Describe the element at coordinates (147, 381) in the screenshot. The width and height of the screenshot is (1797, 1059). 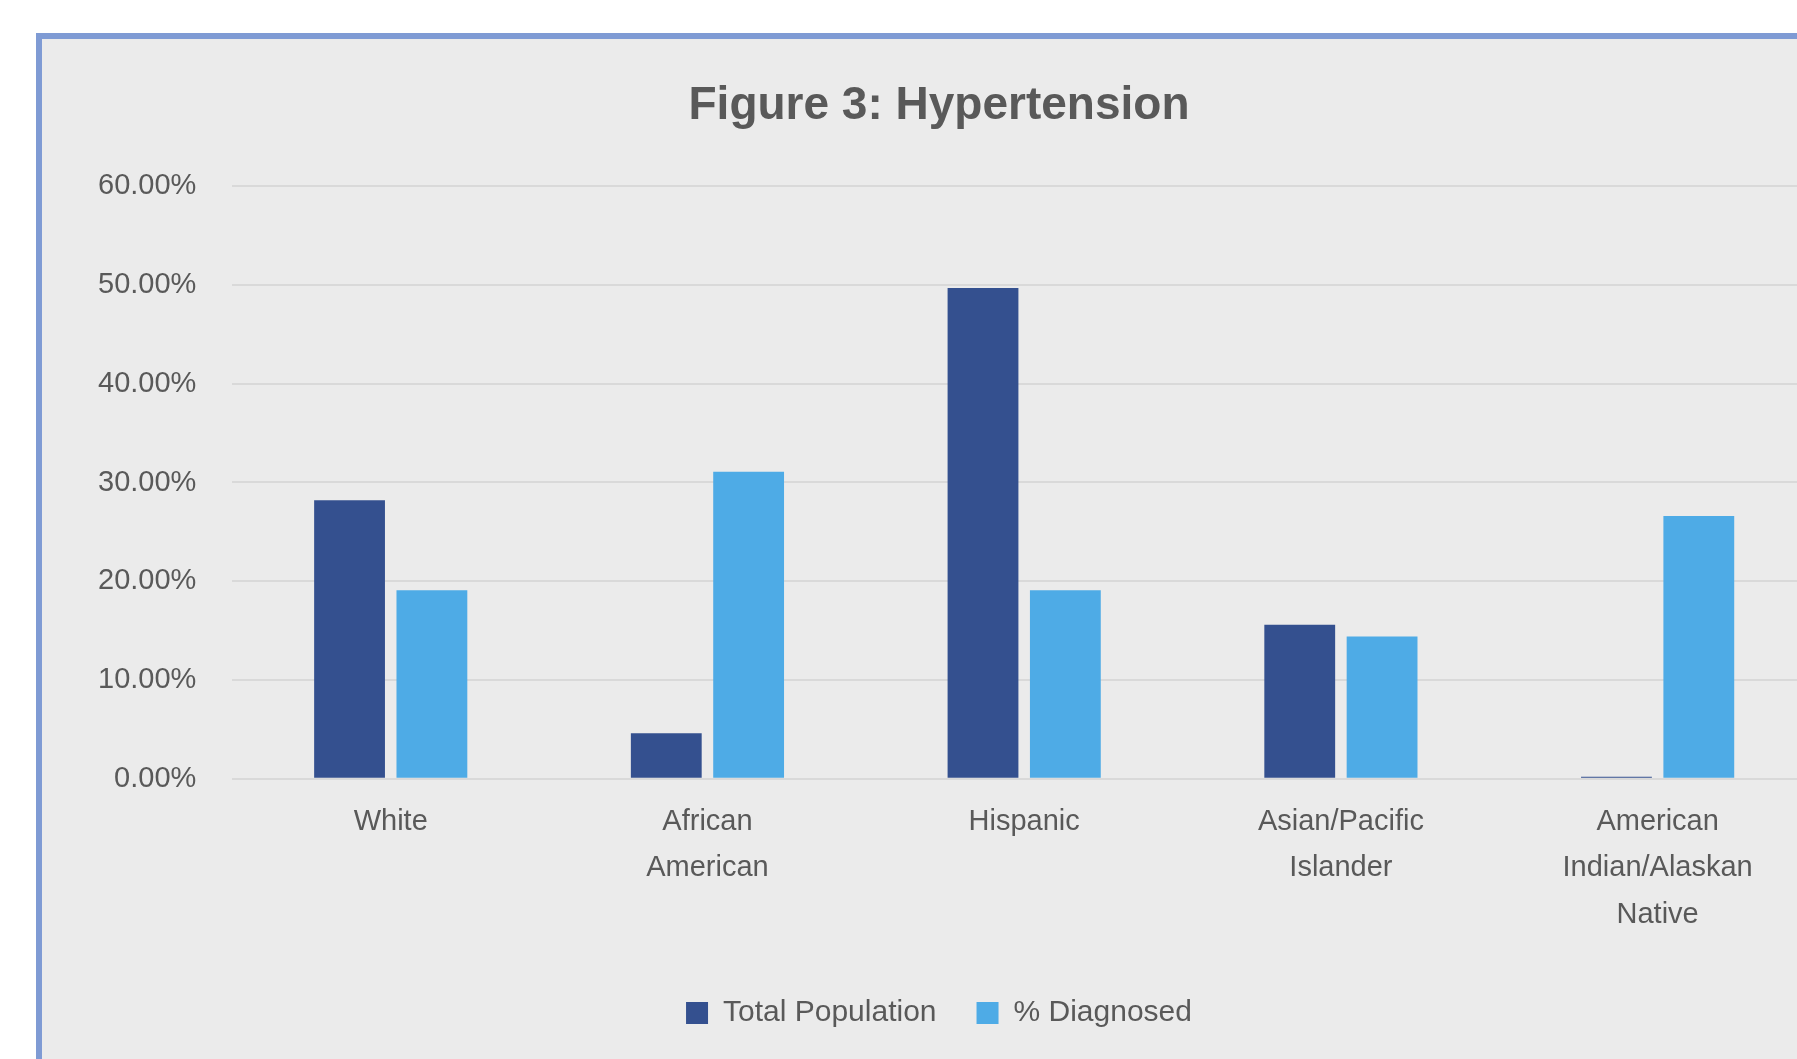
I see `y-tick-label: 40.00%` at that location.